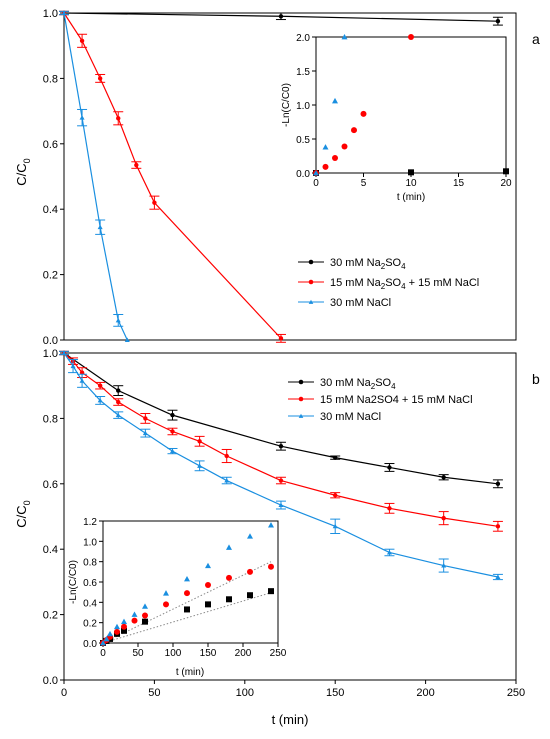  Describe the element at coordinates (187, 584) in the screenshot. I see `panel-b-inset-series` at that location.